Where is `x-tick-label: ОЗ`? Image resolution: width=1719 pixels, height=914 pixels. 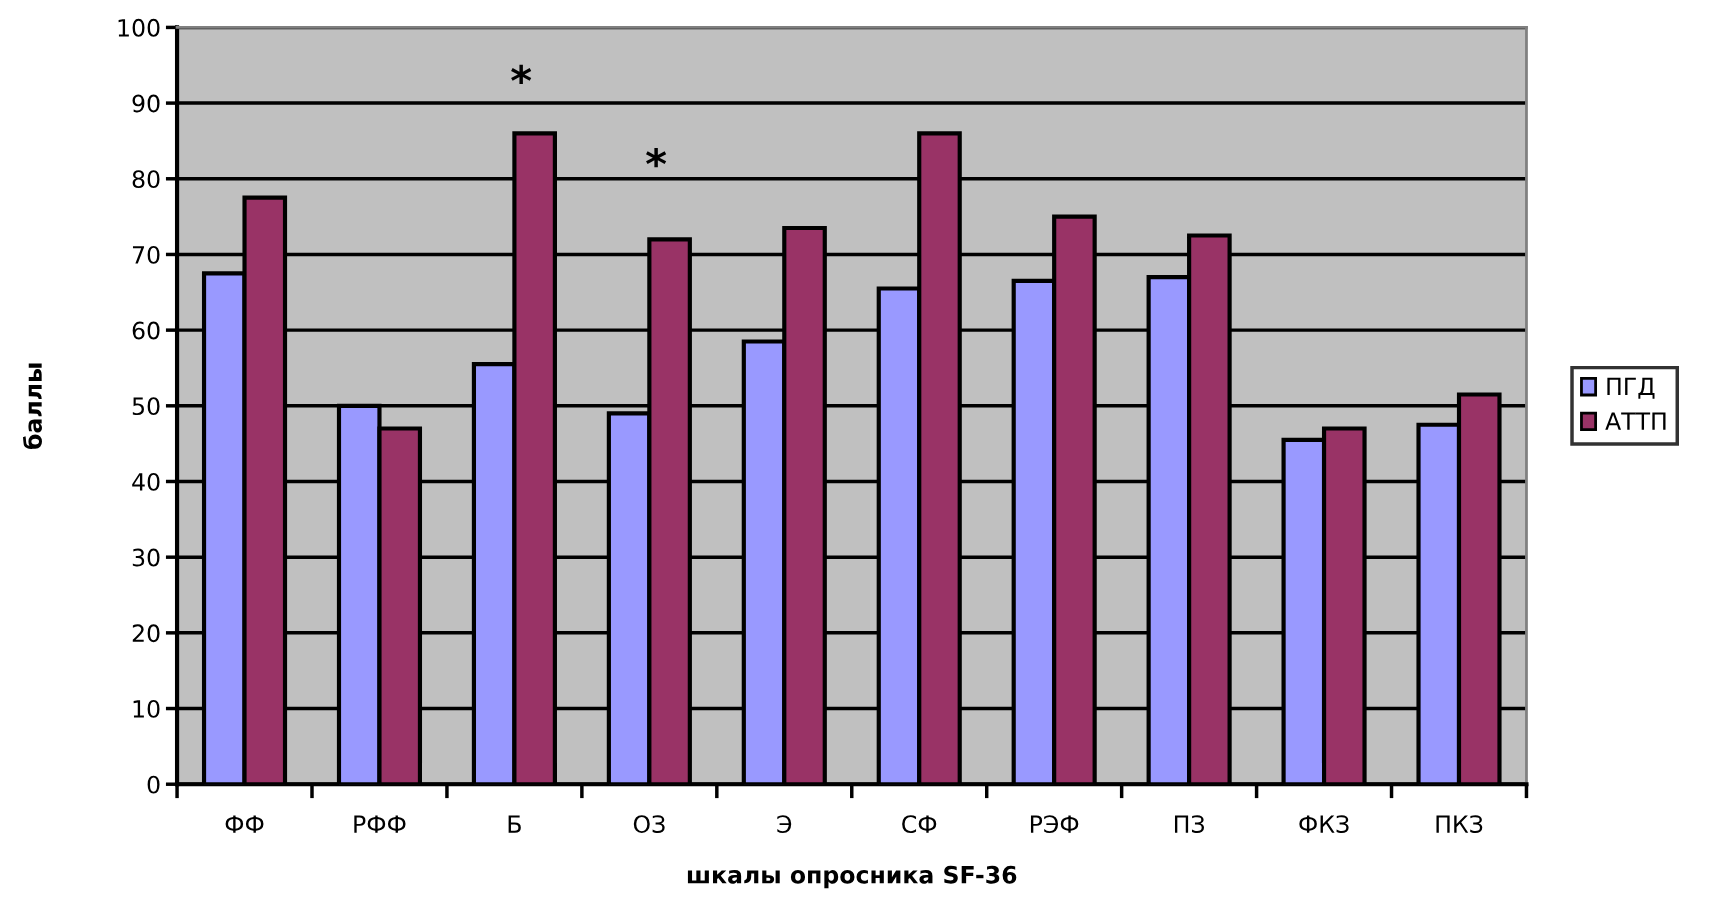
x-tick-label: ОЗ is located at coordinates (649, 824).